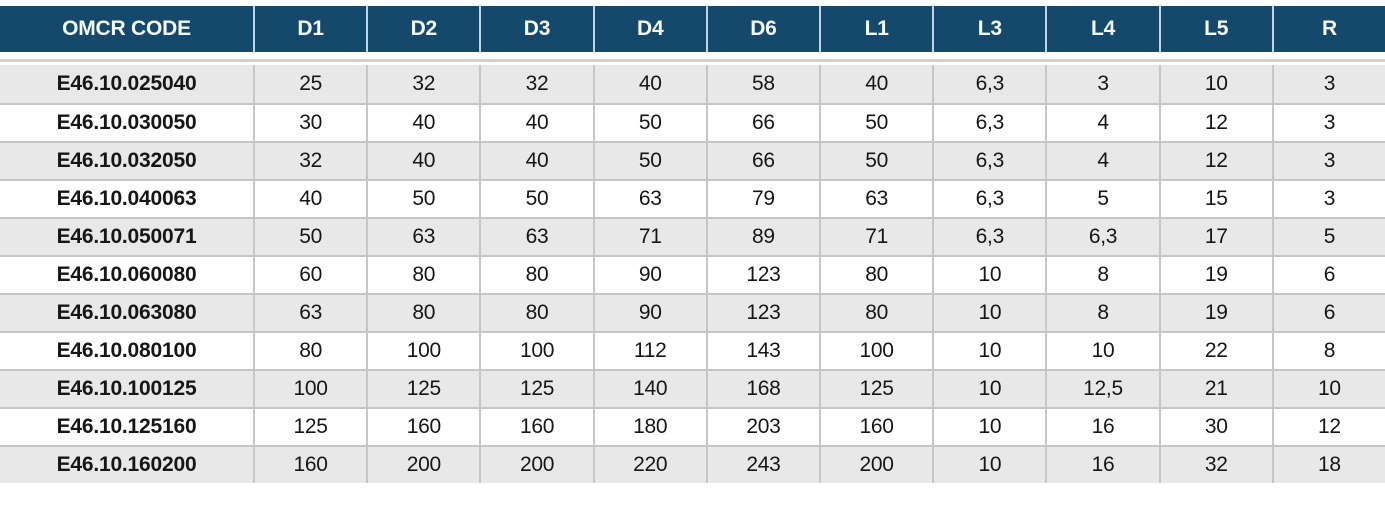  Describe the element at coordinates (692, 55) in the screenshot. I see `header-gap` at that location.